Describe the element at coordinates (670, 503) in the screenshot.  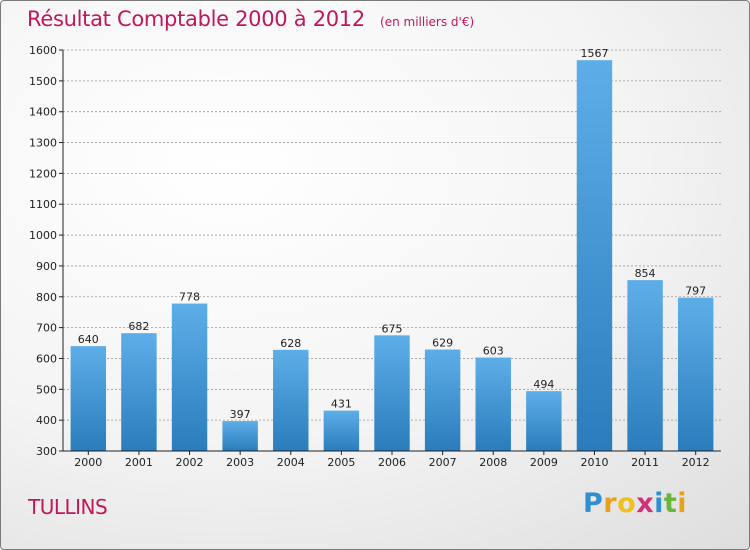
I see `logo-letter: t` at that location.